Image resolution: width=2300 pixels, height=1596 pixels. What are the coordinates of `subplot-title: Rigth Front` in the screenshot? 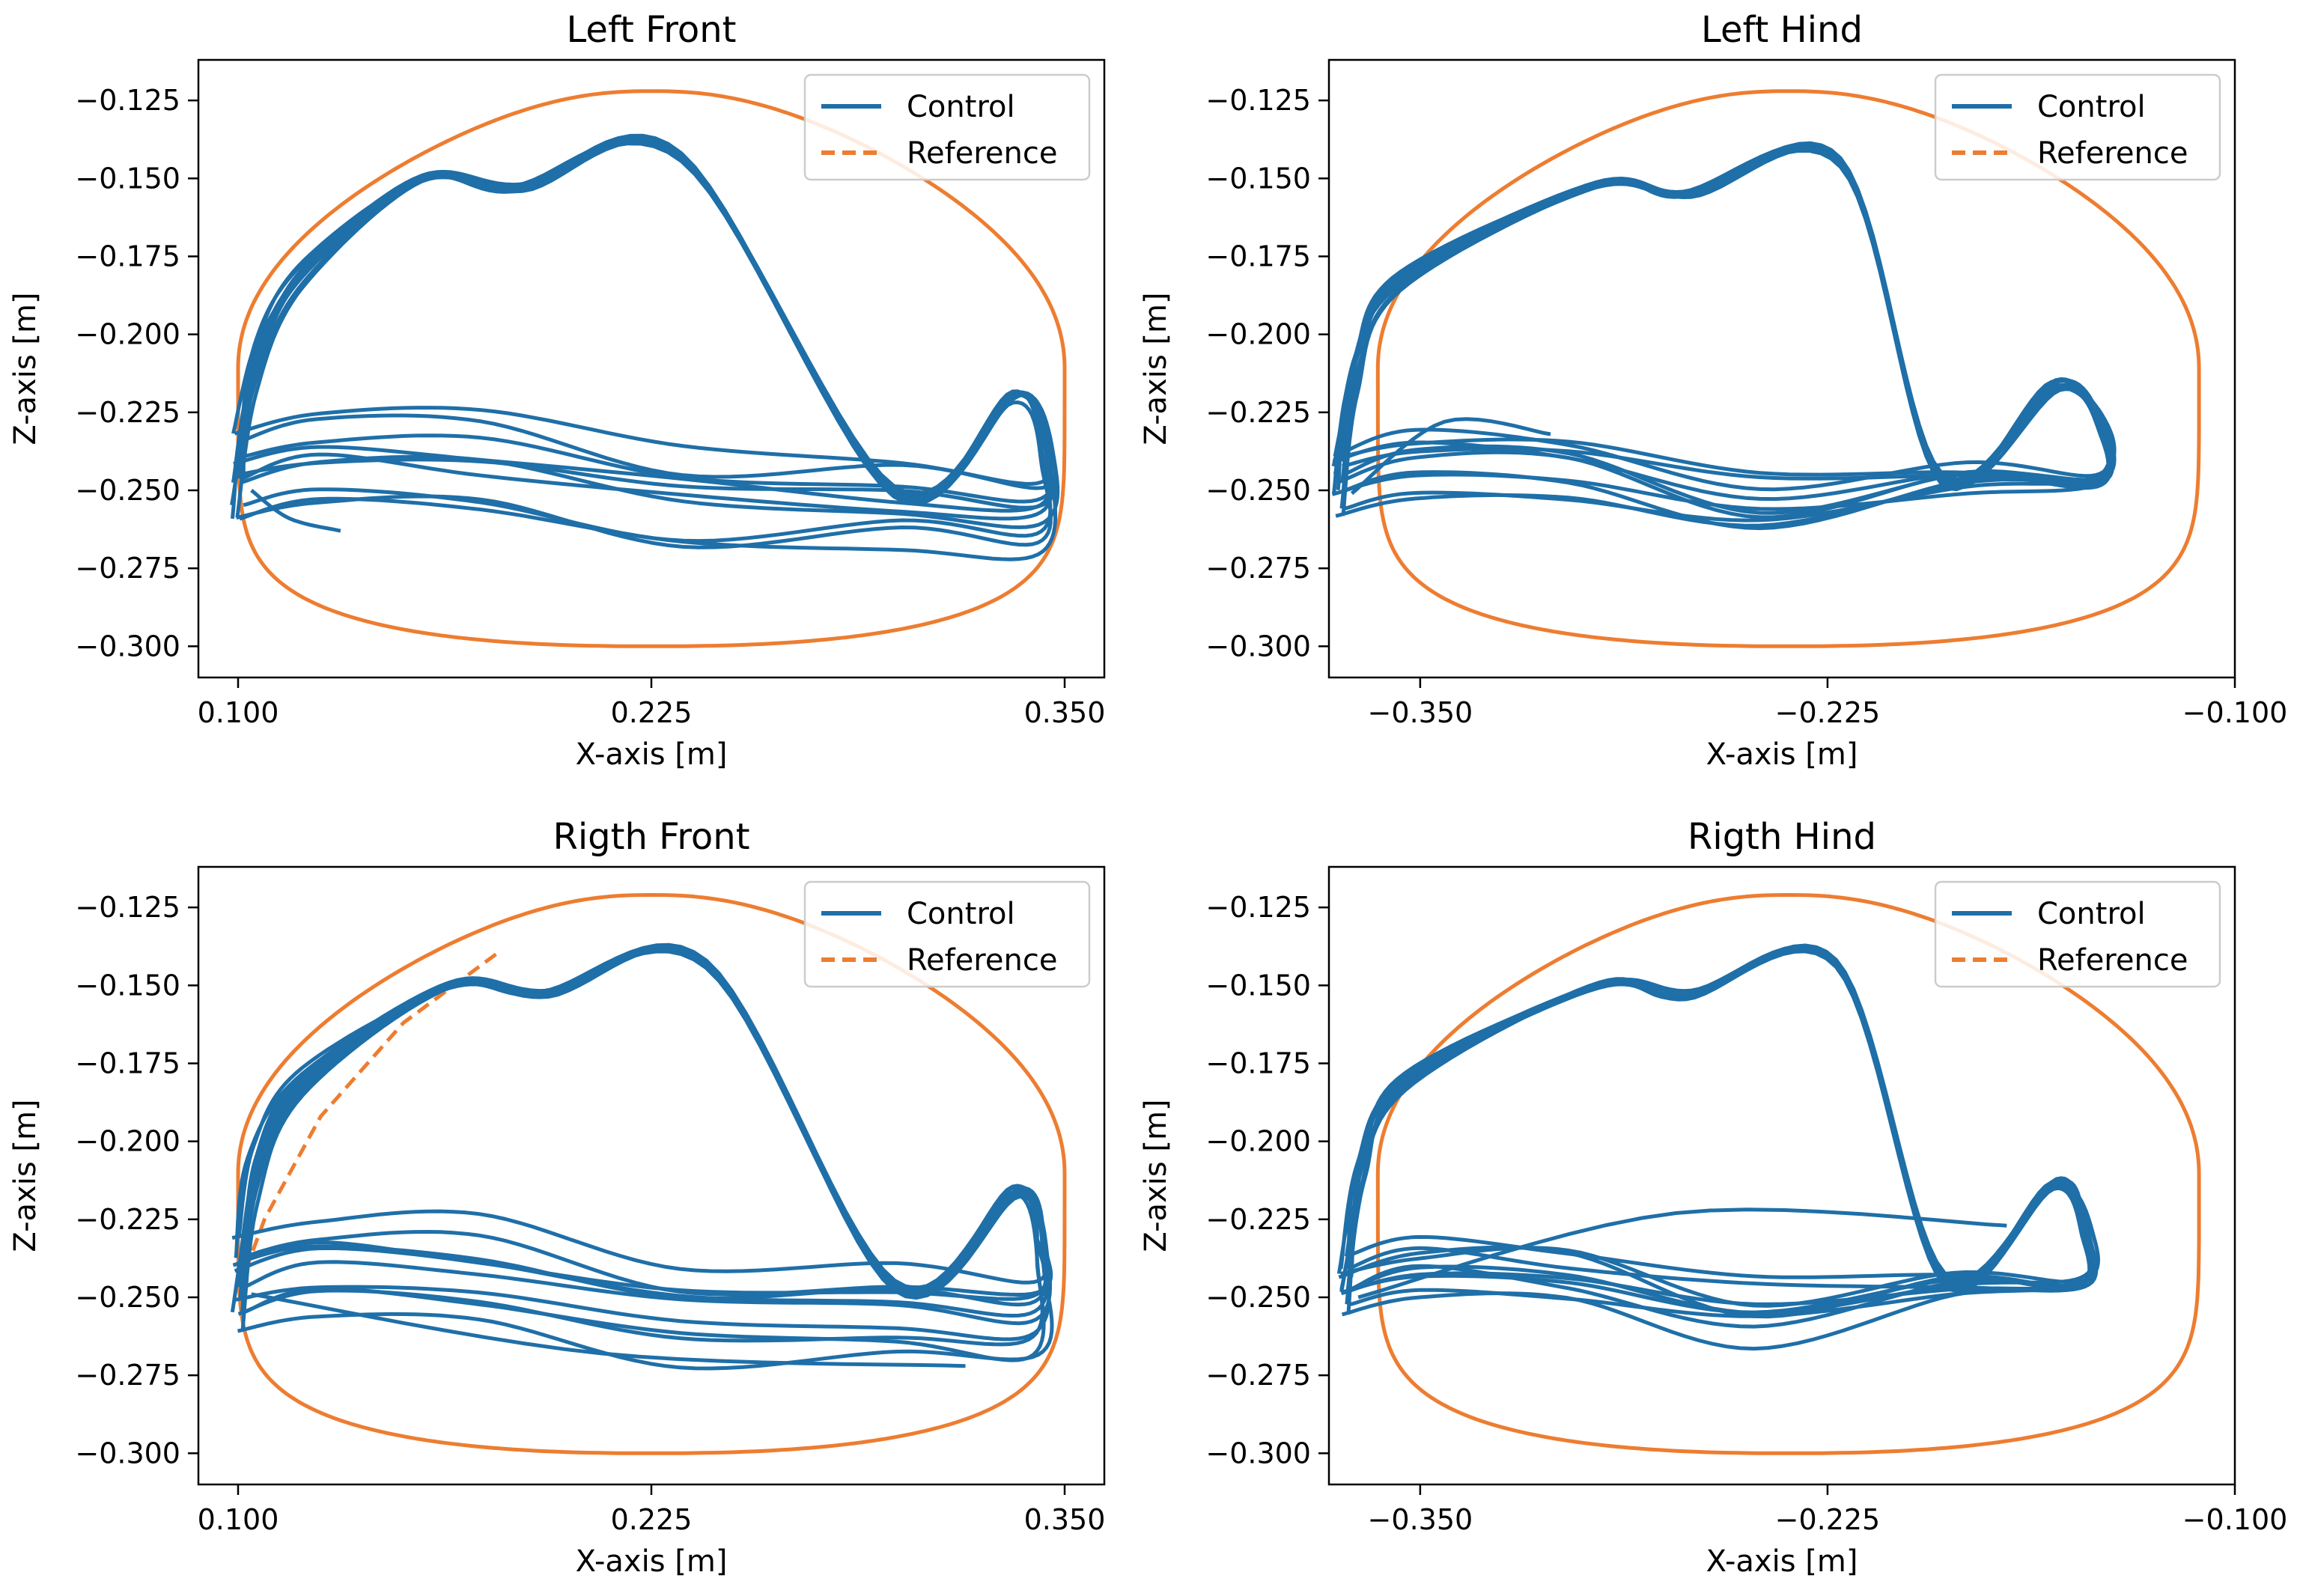 It's located at (651, 837).